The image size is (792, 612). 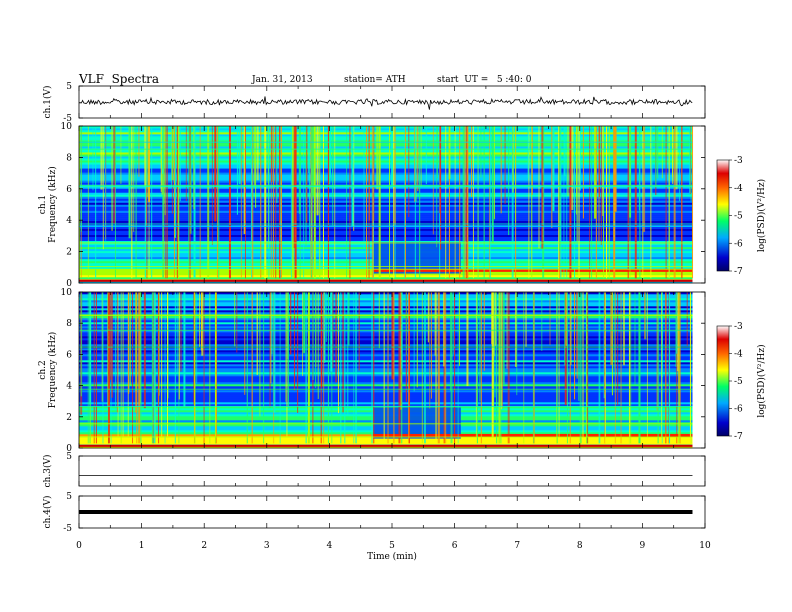 I want to click on x-tick-label: 1, so click(x=142, y=546).